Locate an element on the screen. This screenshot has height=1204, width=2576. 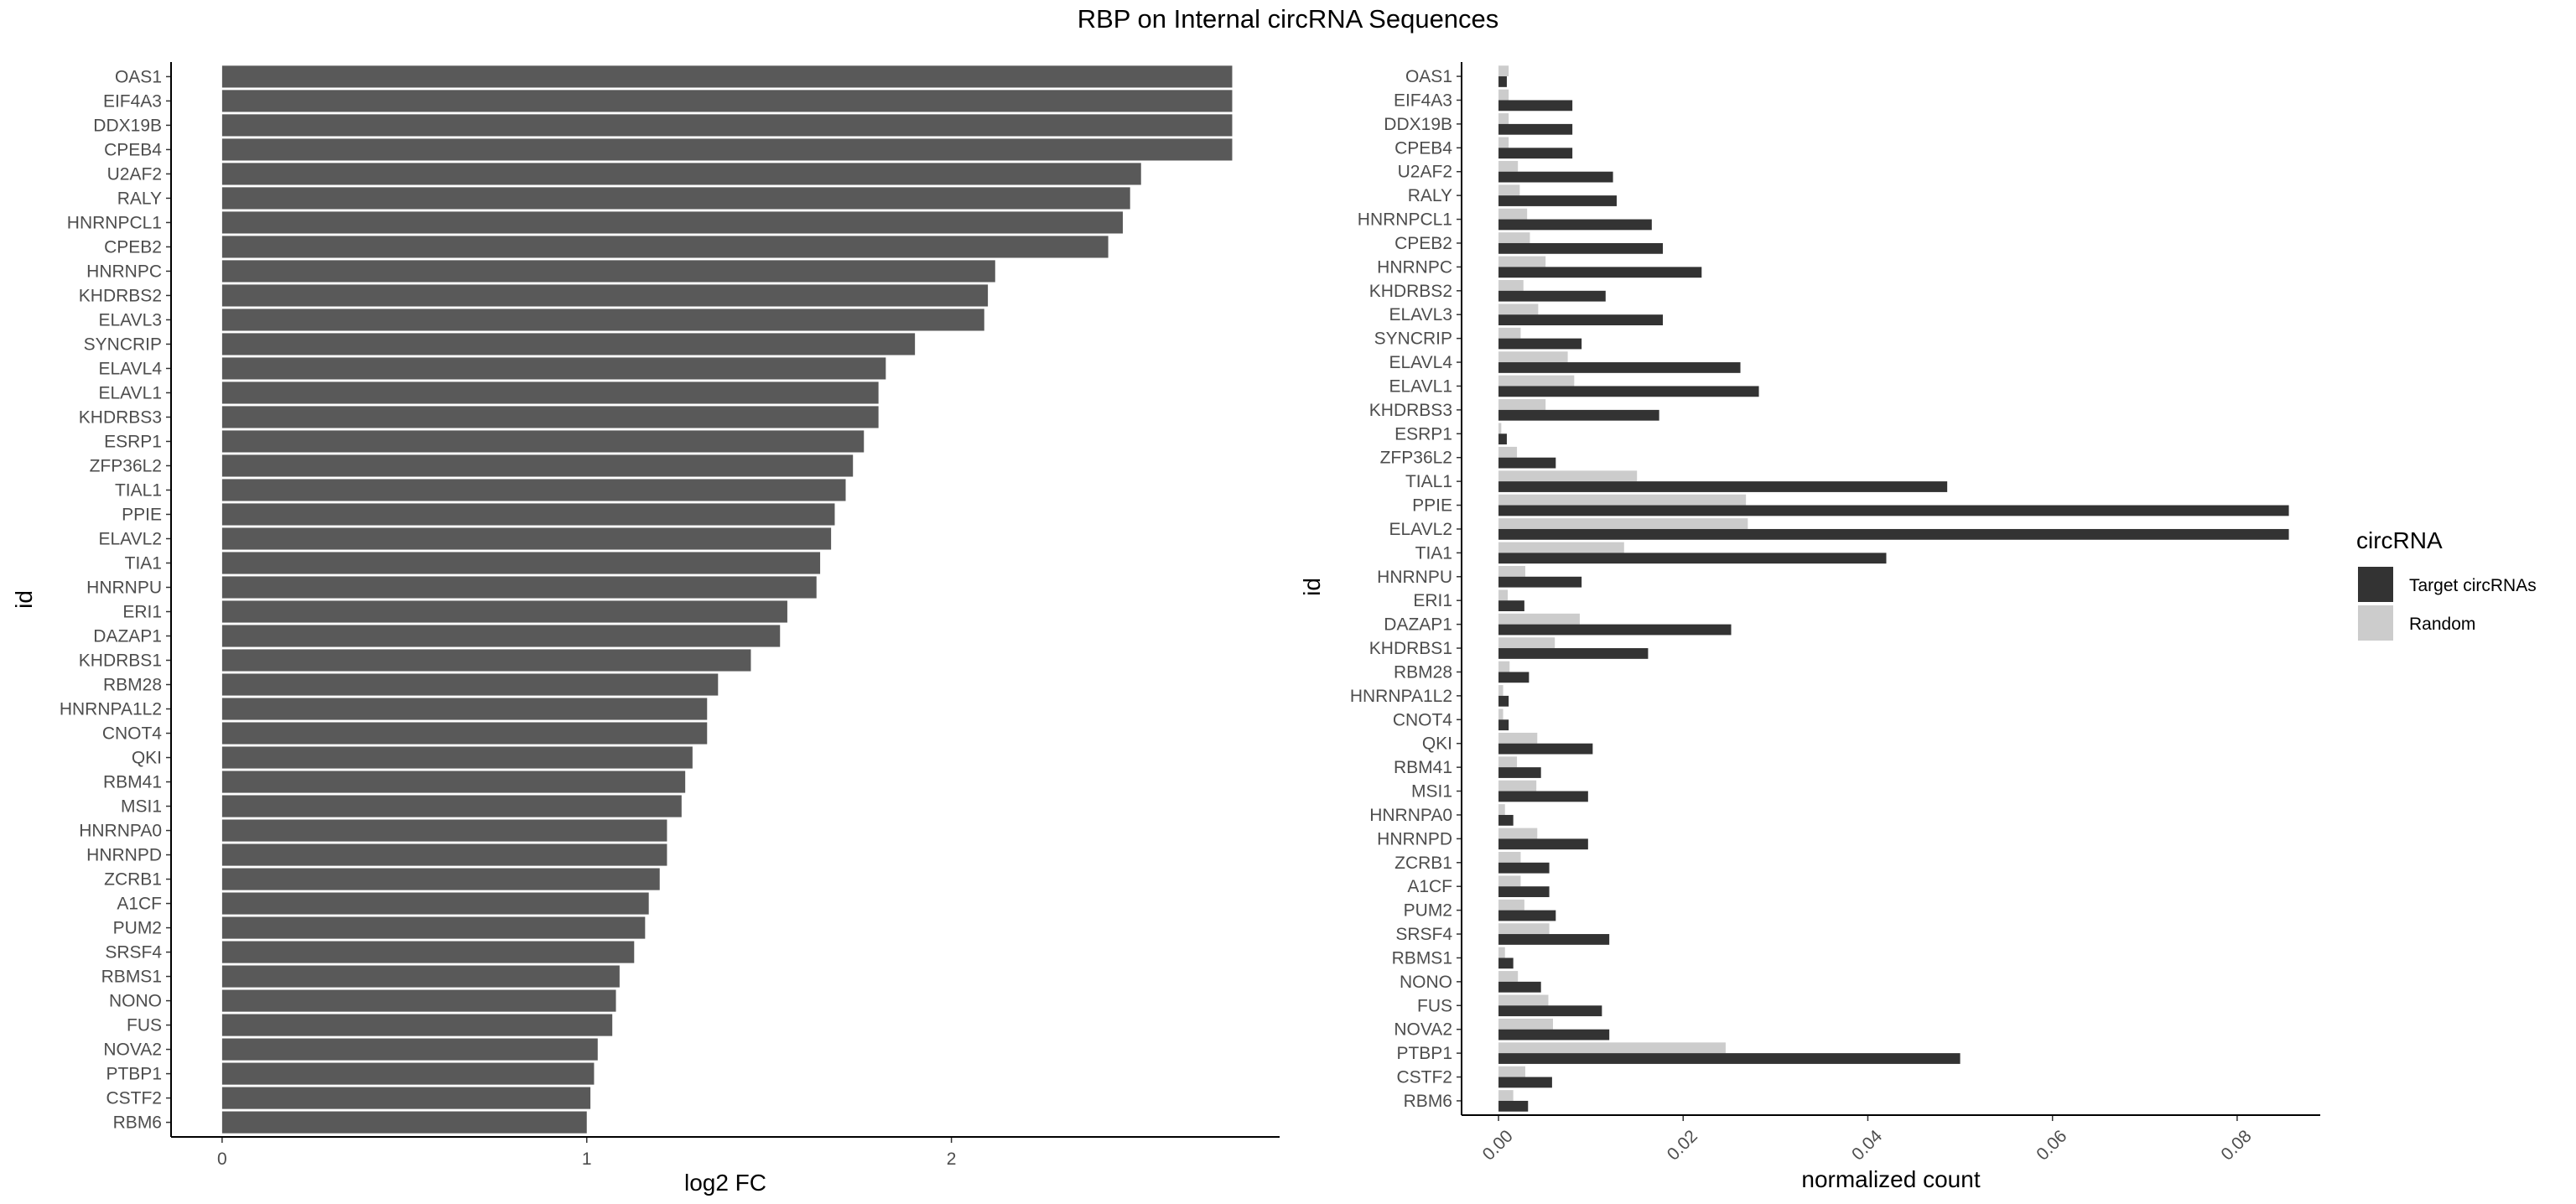
left-y-tick-label-raly: RALY is located at coordinates (139, 198).